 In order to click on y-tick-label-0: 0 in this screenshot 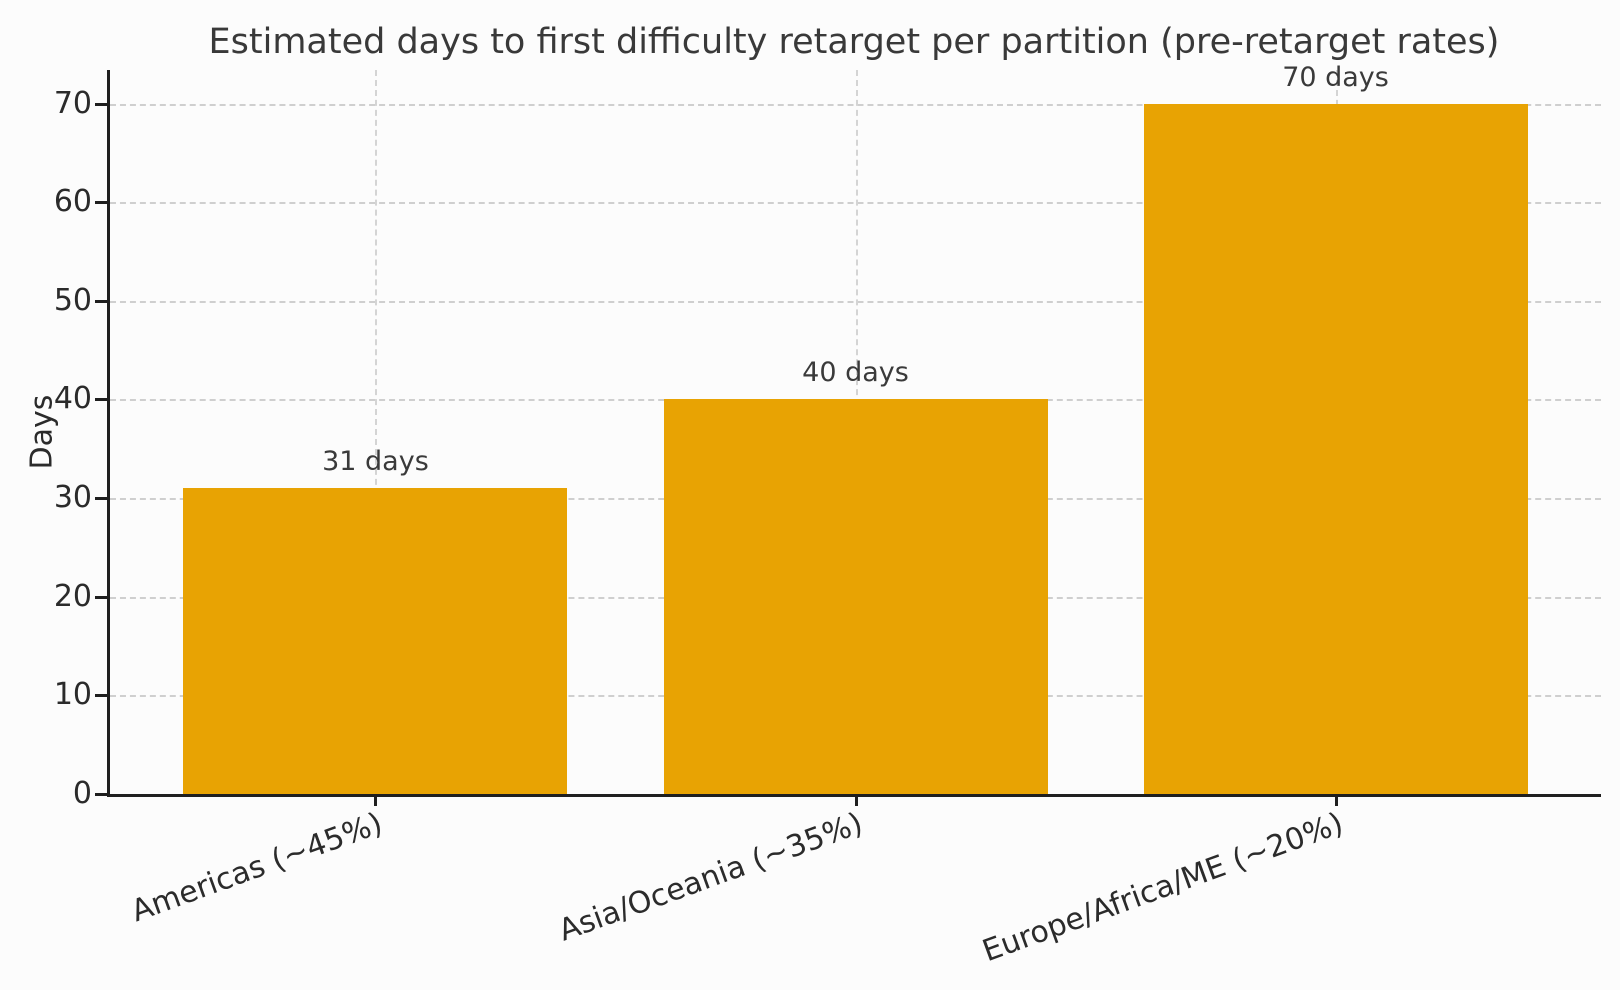, I will do `click(82, 793)`.